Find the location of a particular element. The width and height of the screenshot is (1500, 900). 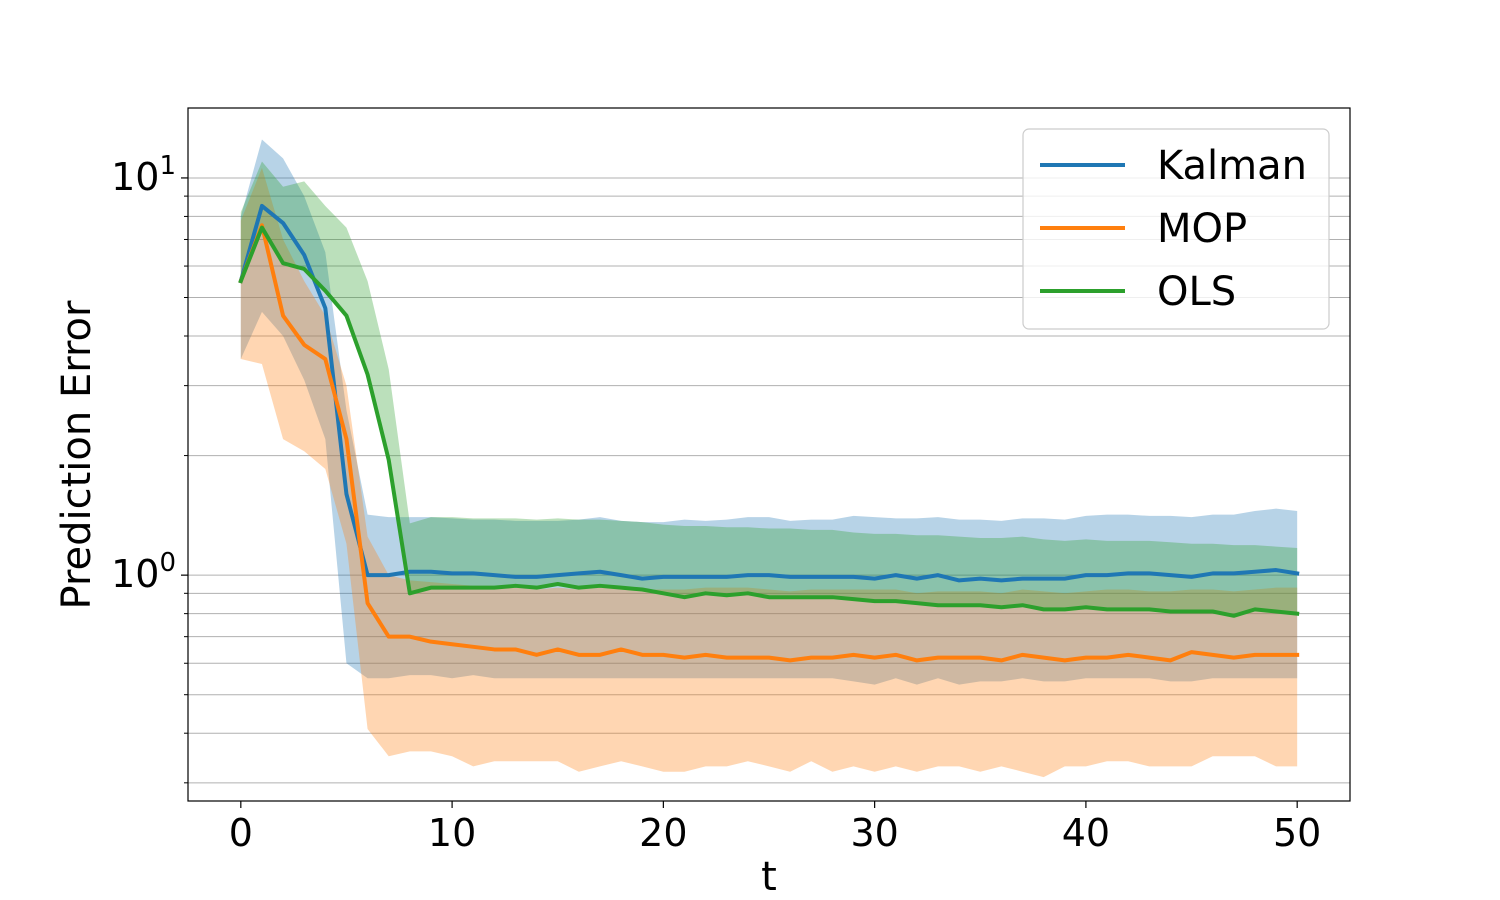

x-tick-label: 30 is located at coordinates (874, 833).